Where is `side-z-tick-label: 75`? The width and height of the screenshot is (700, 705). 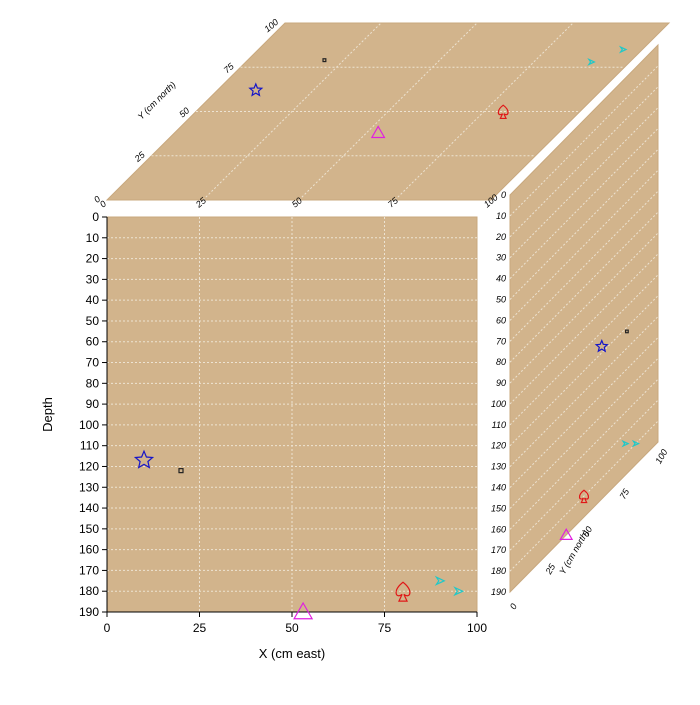
side-z-tick-label: 75 is located at coordinates (625, 493).